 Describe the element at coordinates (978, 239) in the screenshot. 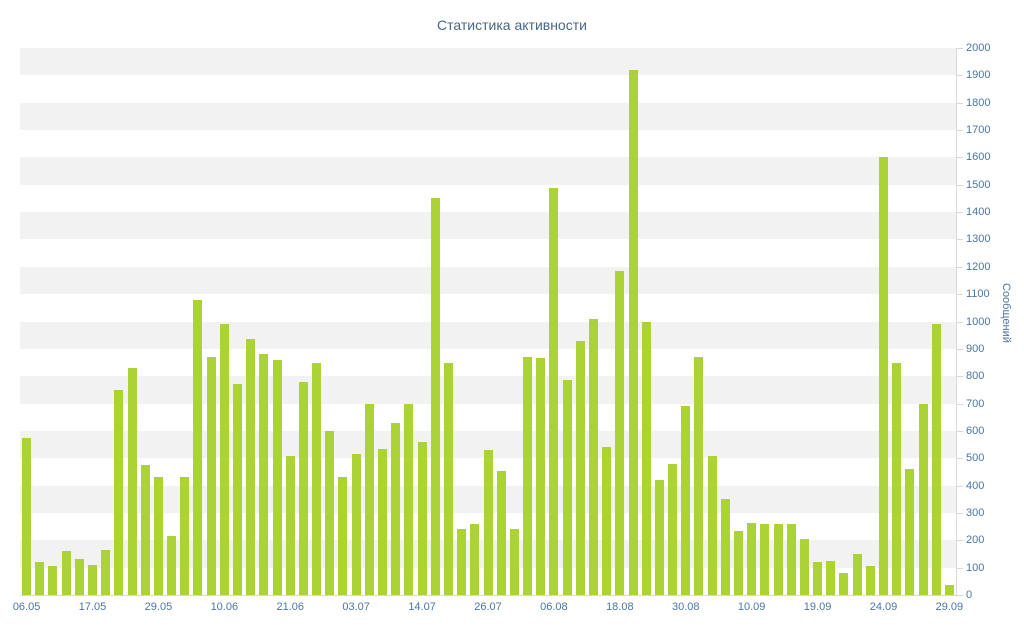

I see `y-tick-label: 1300` at that location.